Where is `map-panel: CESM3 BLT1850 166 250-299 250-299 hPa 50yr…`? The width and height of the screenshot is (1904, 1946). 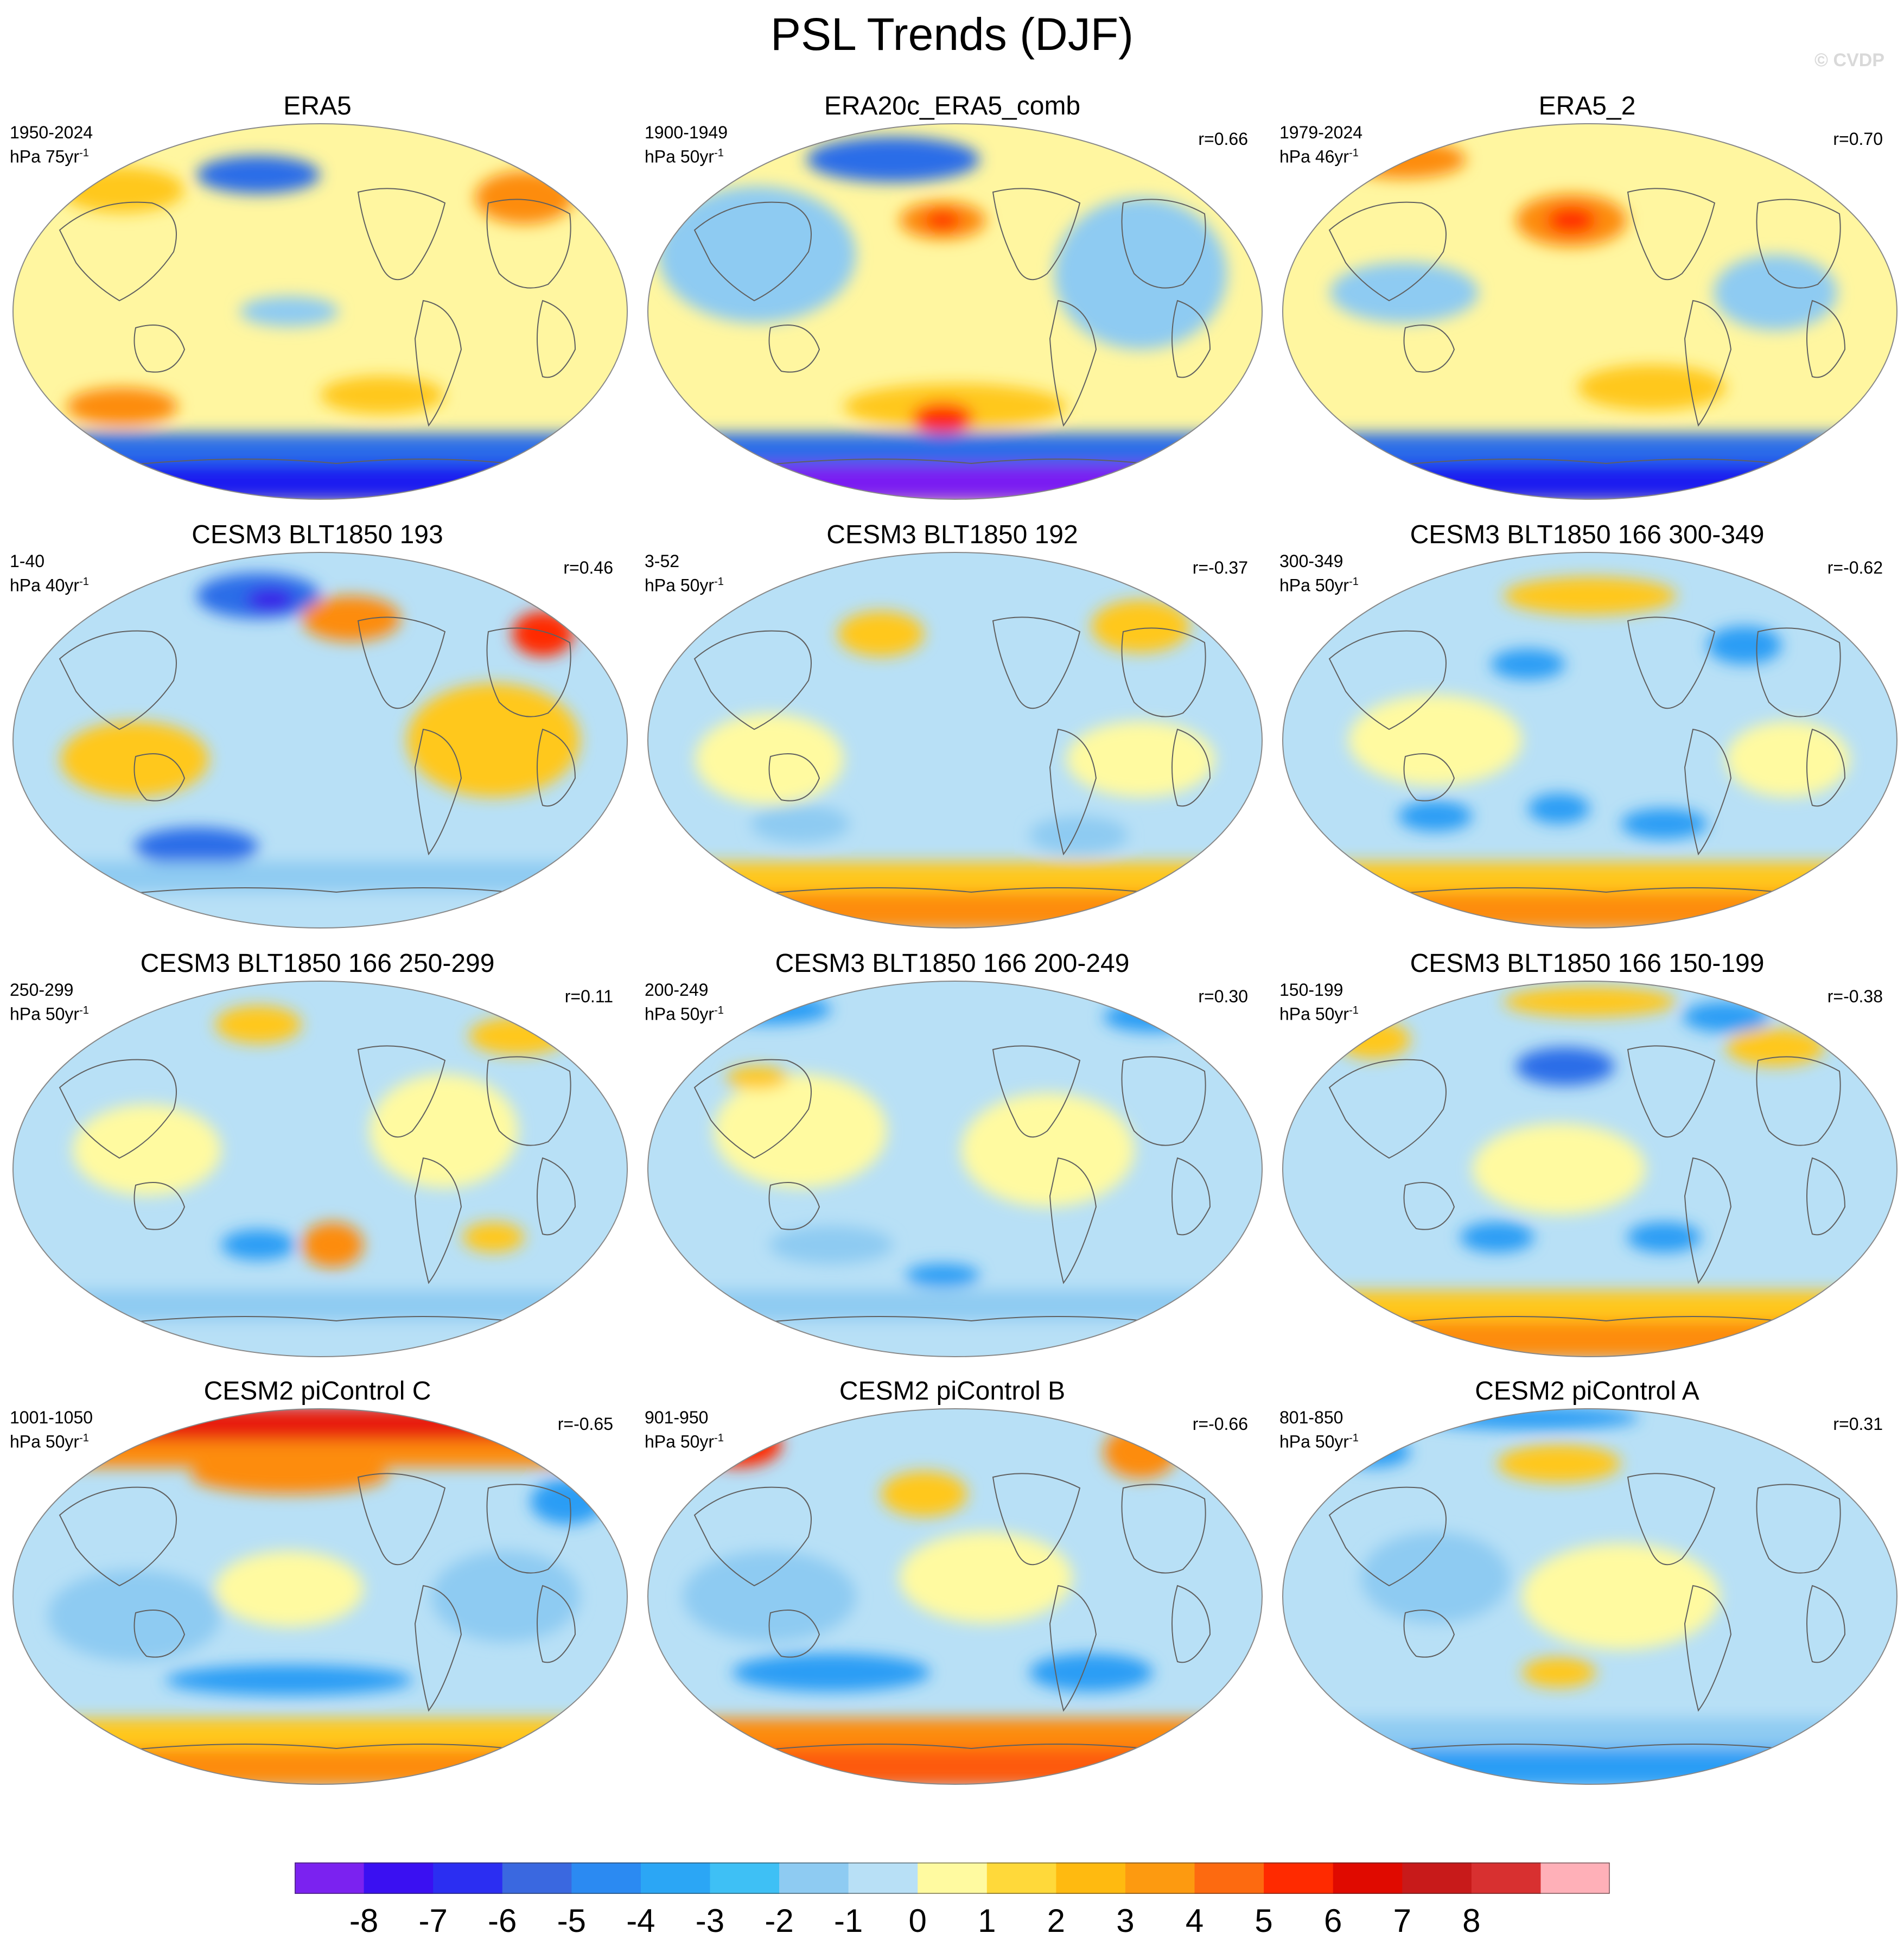 map-panel: CESM3 BLT1850 166 250-299 250-299 hPa 50yr… is located at coordinates (317, 1163).